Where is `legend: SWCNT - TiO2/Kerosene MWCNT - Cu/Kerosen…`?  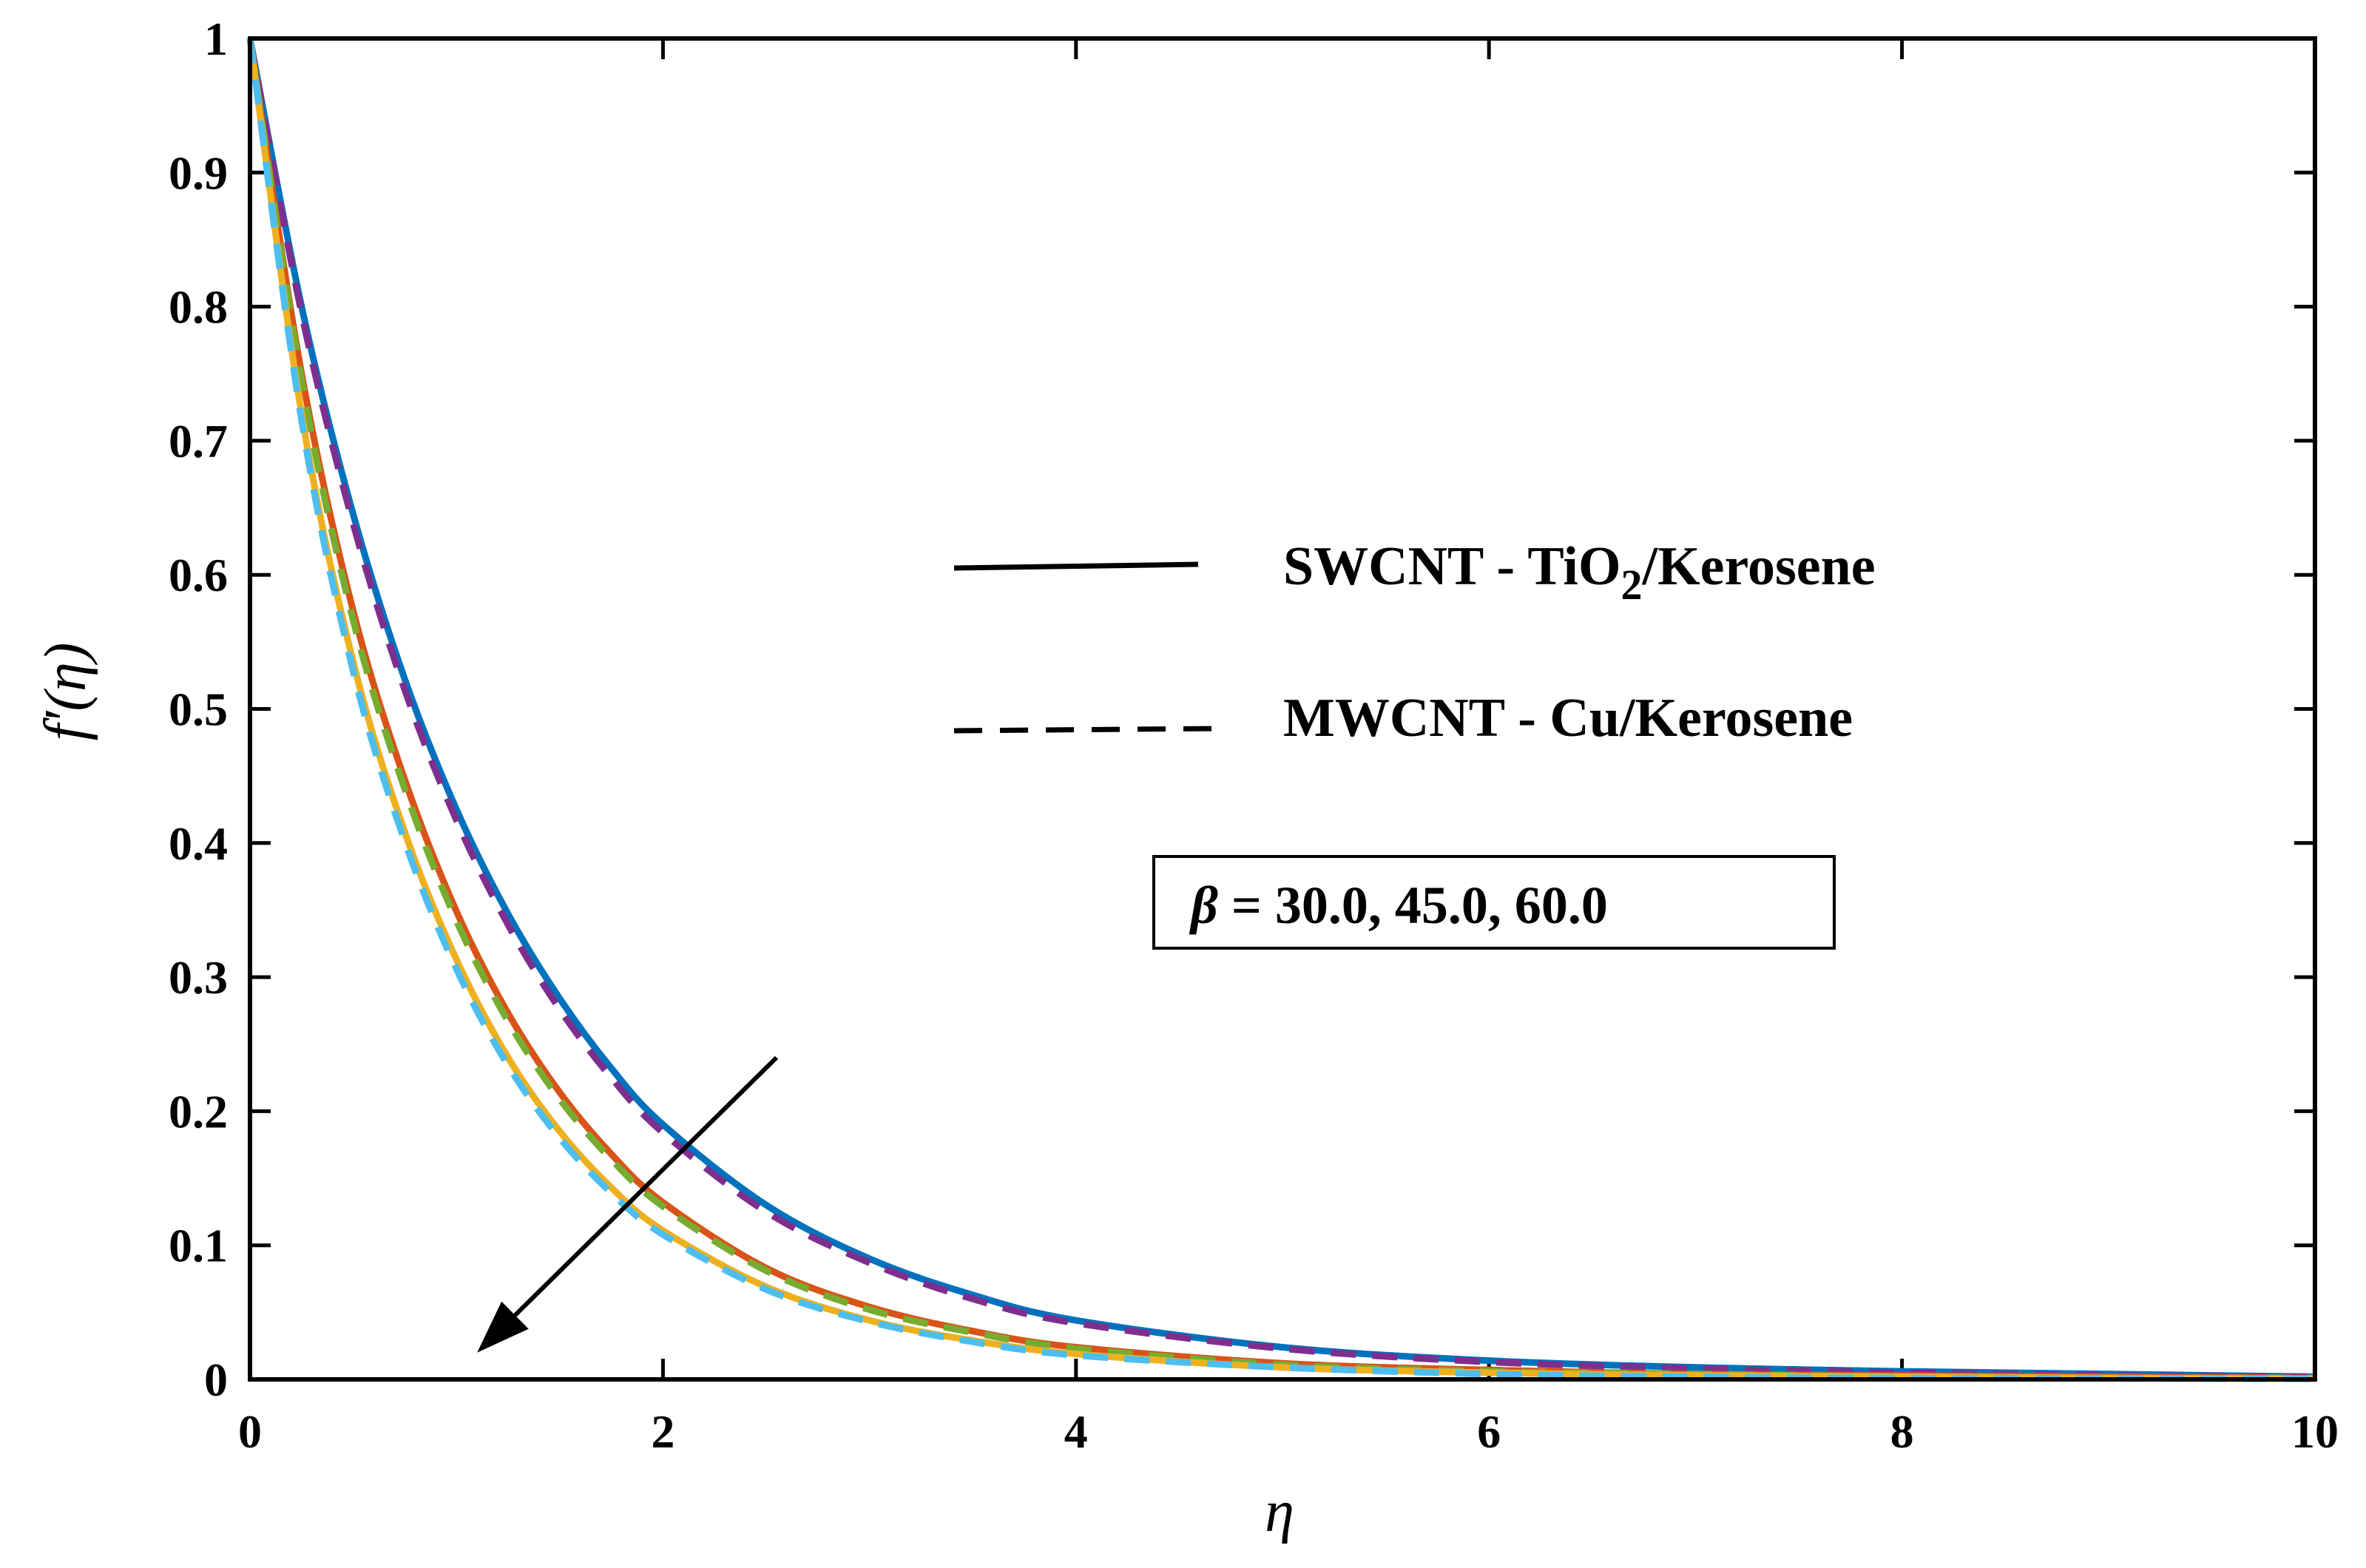
legend: SWCNT - TiO2/Kerosene MWCNT - Cu/Kerosen… is located at coordinates (1414, 642).